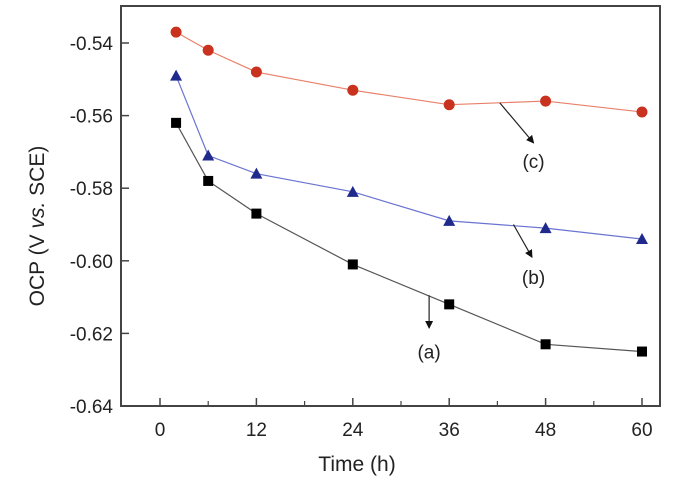  Describe the element at coordinates (481, 233) in the screenshot. I see `annotations: (a) (b) (c)` at that location.